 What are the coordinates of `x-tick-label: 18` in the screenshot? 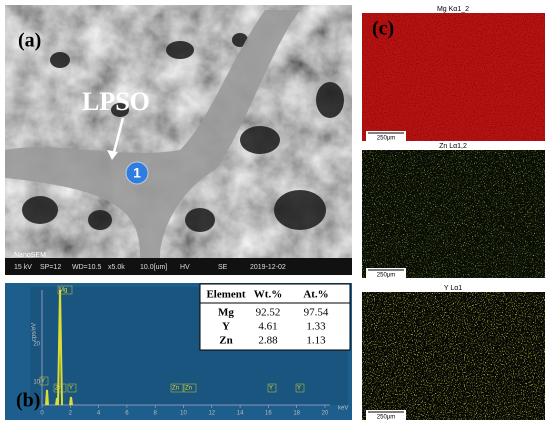 It's located at (296, 414).